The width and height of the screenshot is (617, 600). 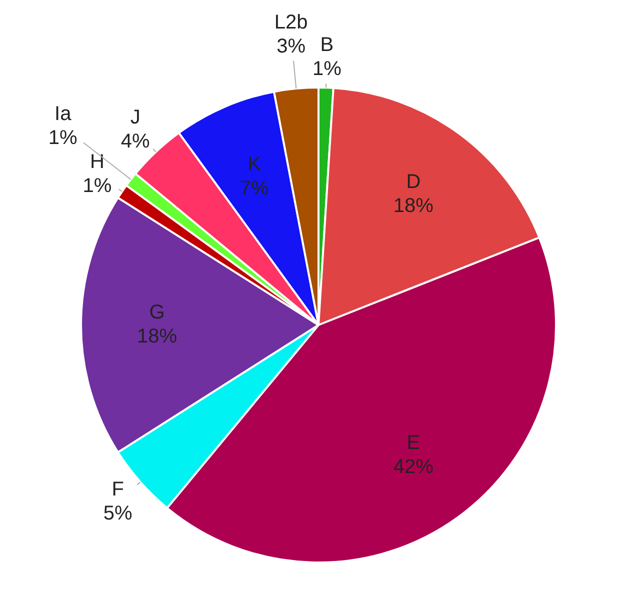 I want to click on slice-label: B, so click(x=327, y=45).